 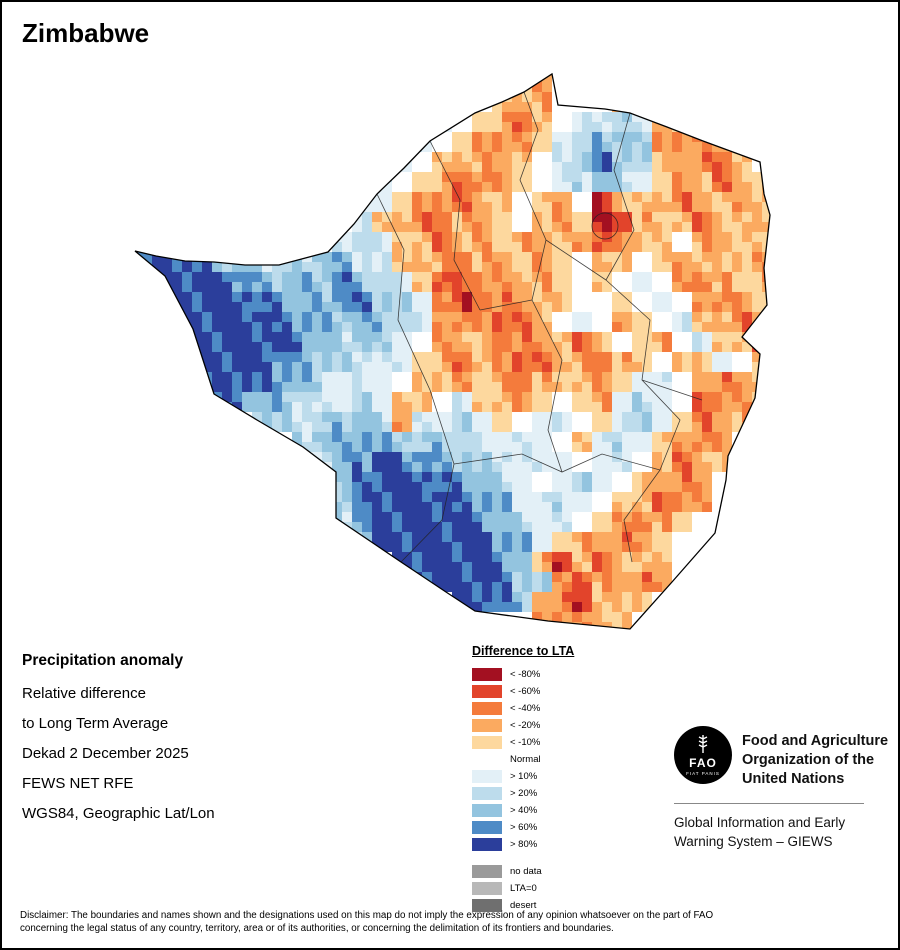 What do you see at coordinates (84, 693) in the screenshot?
I see `info-line-1: Relative difference` at bounding box center [84, 693].